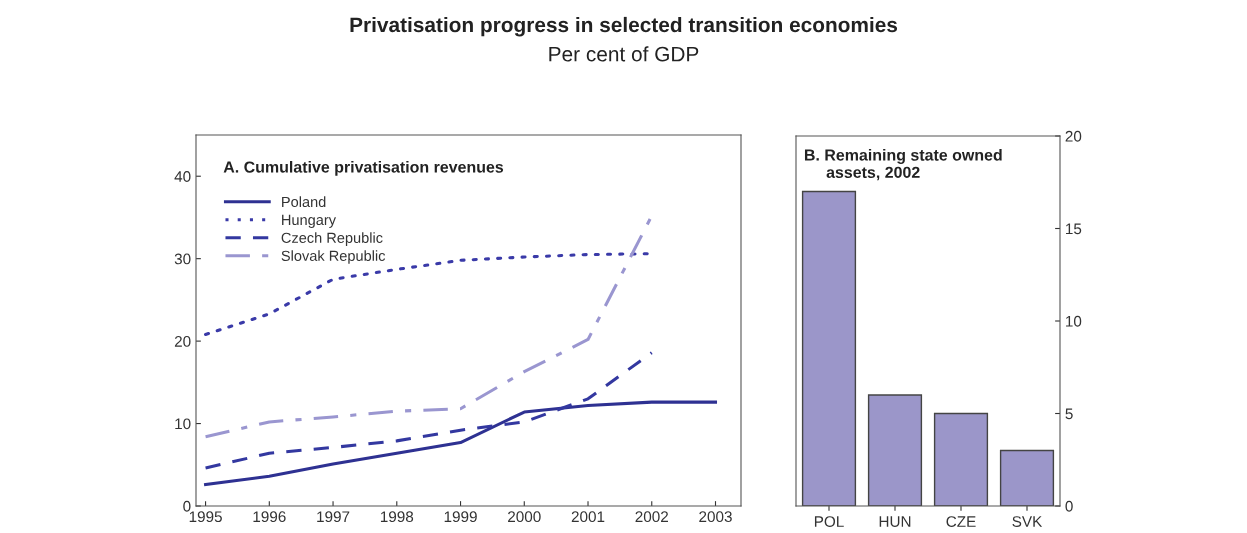  What do you see at coordinates (182, 259) in the screenshot?
I see `y-tick-label: 30` at bounding box center [182, 259].